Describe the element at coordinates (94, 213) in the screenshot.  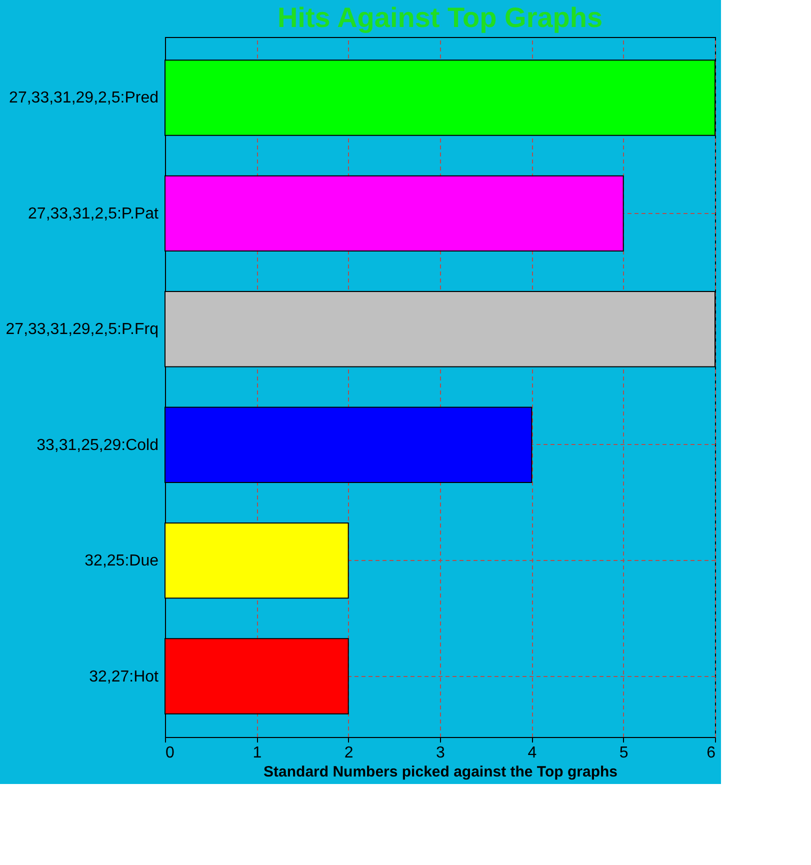
I see `y-tick-label: 27,33,31,2,5:P.Pat` at that location.